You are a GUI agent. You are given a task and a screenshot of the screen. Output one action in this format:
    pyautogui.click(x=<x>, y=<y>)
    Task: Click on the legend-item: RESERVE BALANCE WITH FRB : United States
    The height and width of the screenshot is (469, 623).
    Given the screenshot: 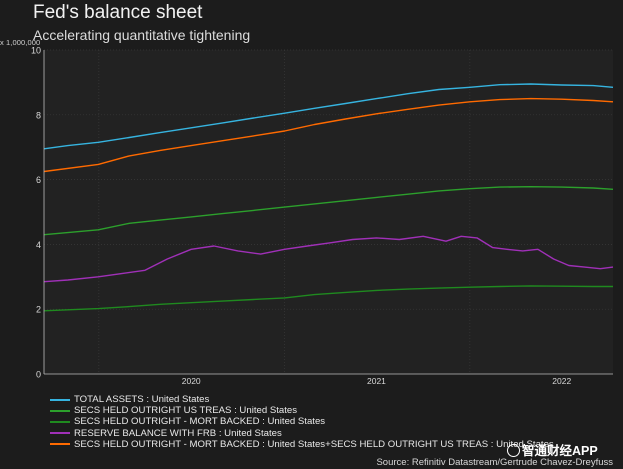 What is the action you would take?
    pyautogui.click(x=302, y=433)
    